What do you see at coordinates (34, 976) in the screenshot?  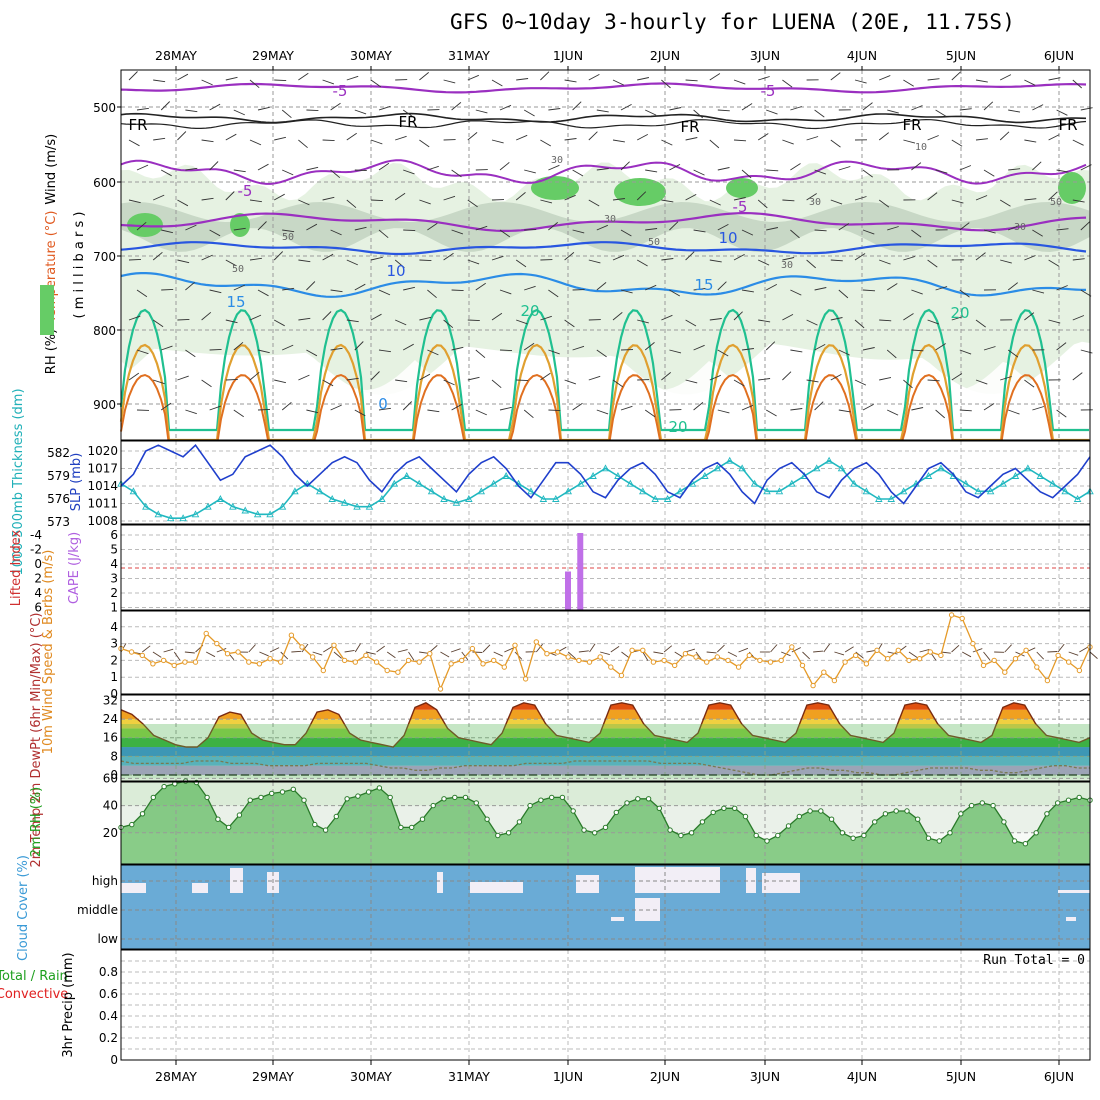 I see `precip-ylabel-total: Total / Rain` at bounding box center [34, 976].